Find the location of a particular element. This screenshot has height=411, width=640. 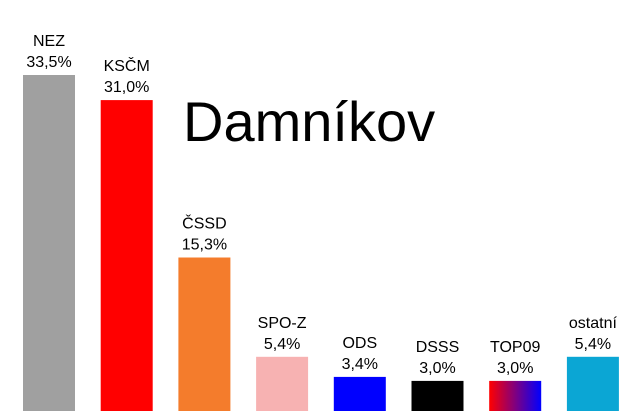

value-label-ksčm: 31,0% is located at coordinates (126, 87).